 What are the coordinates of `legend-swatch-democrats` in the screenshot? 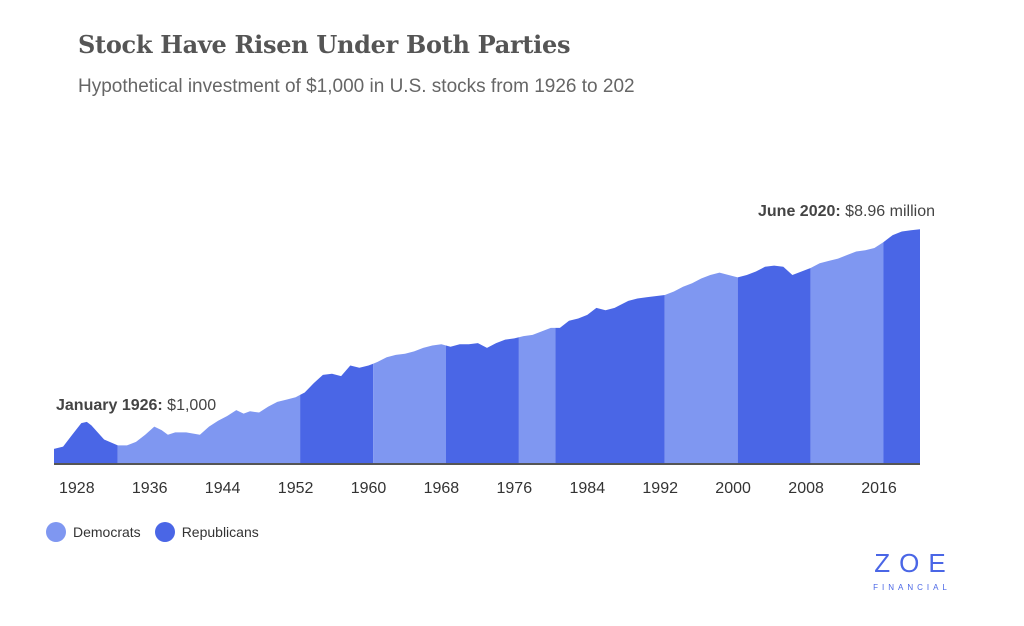 It's located at (56, 532).